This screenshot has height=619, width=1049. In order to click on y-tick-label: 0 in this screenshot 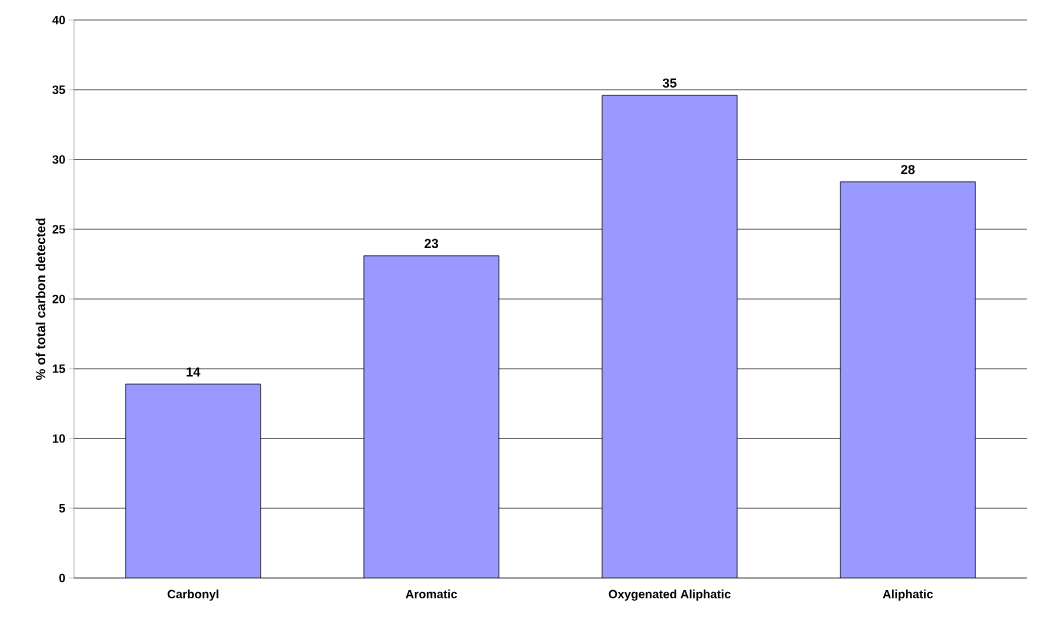, I will do `click(62, 578)`.